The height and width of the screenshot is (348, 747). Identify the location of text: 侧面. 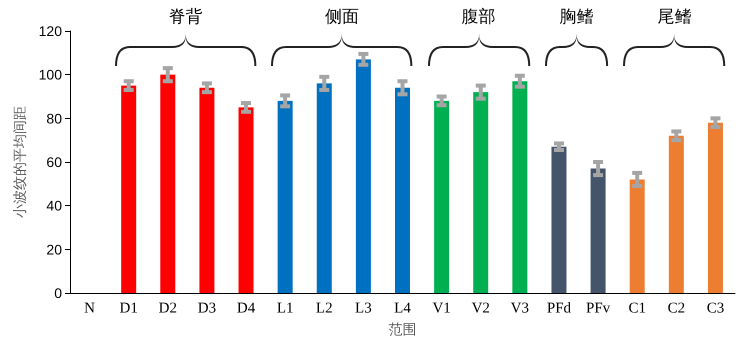
(341, 17).